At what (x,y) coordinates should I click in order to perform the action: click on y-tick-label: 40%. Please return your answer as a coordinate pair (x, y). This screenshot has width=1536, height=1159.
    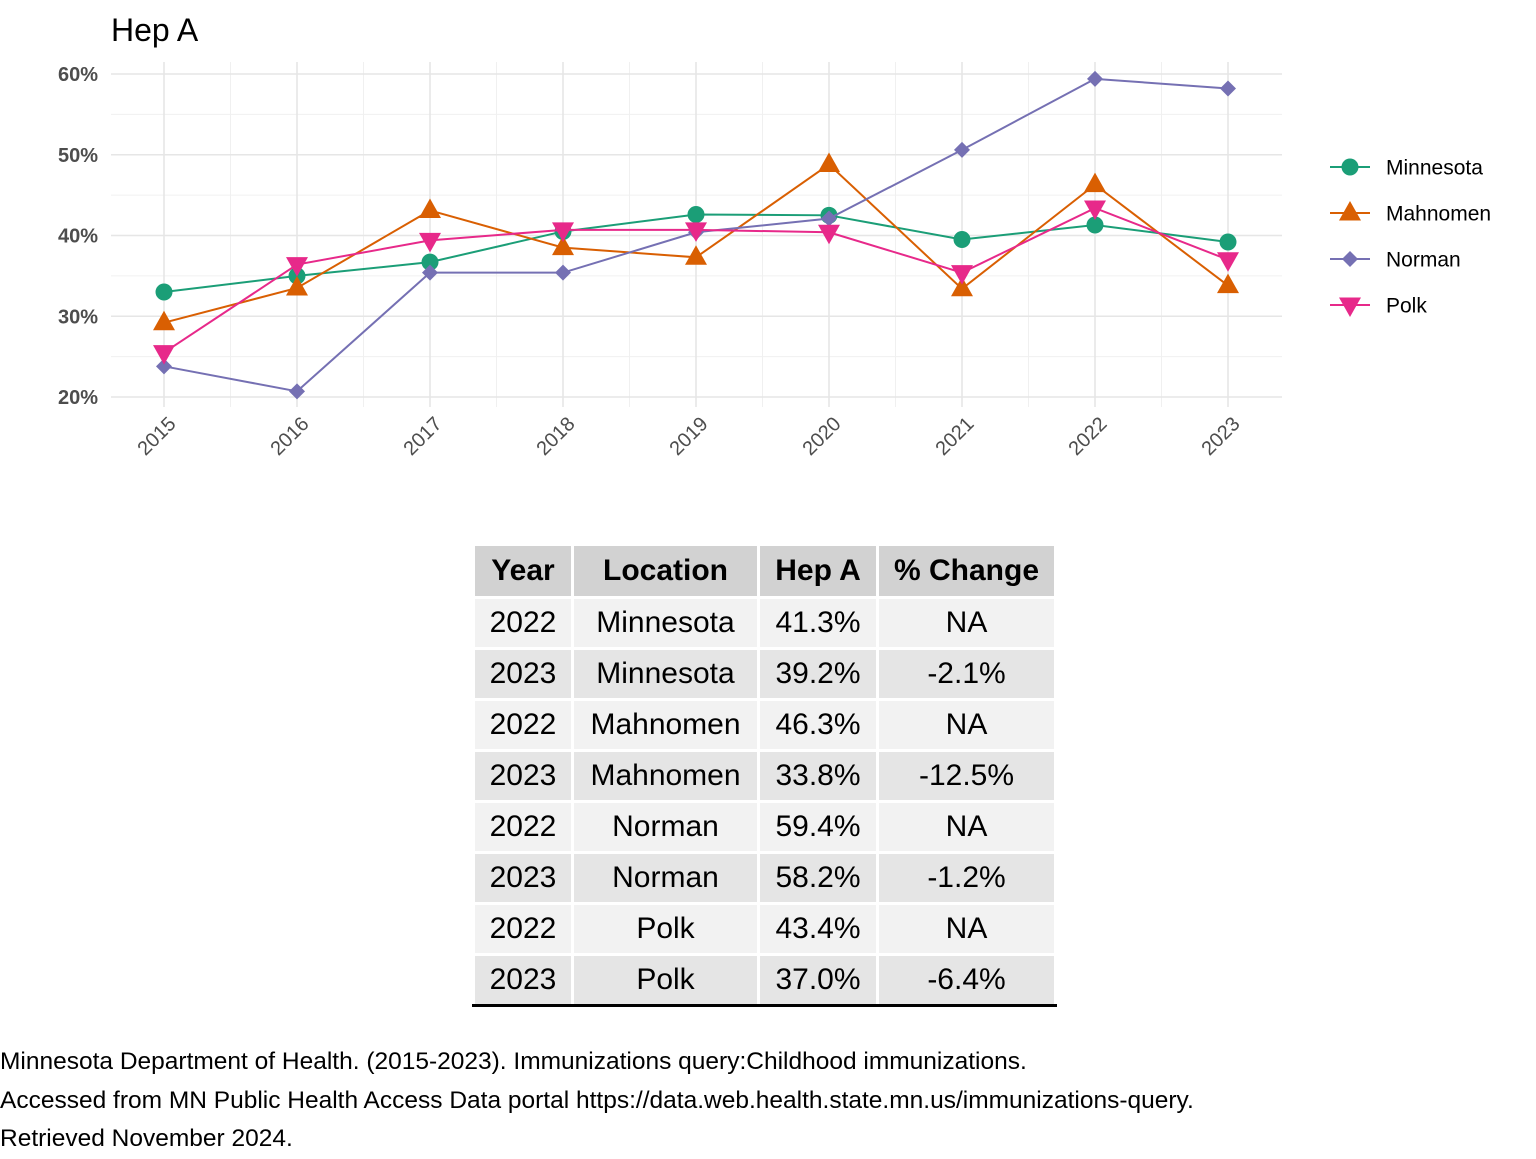
    Looking at the image, I should click on (78, 237).